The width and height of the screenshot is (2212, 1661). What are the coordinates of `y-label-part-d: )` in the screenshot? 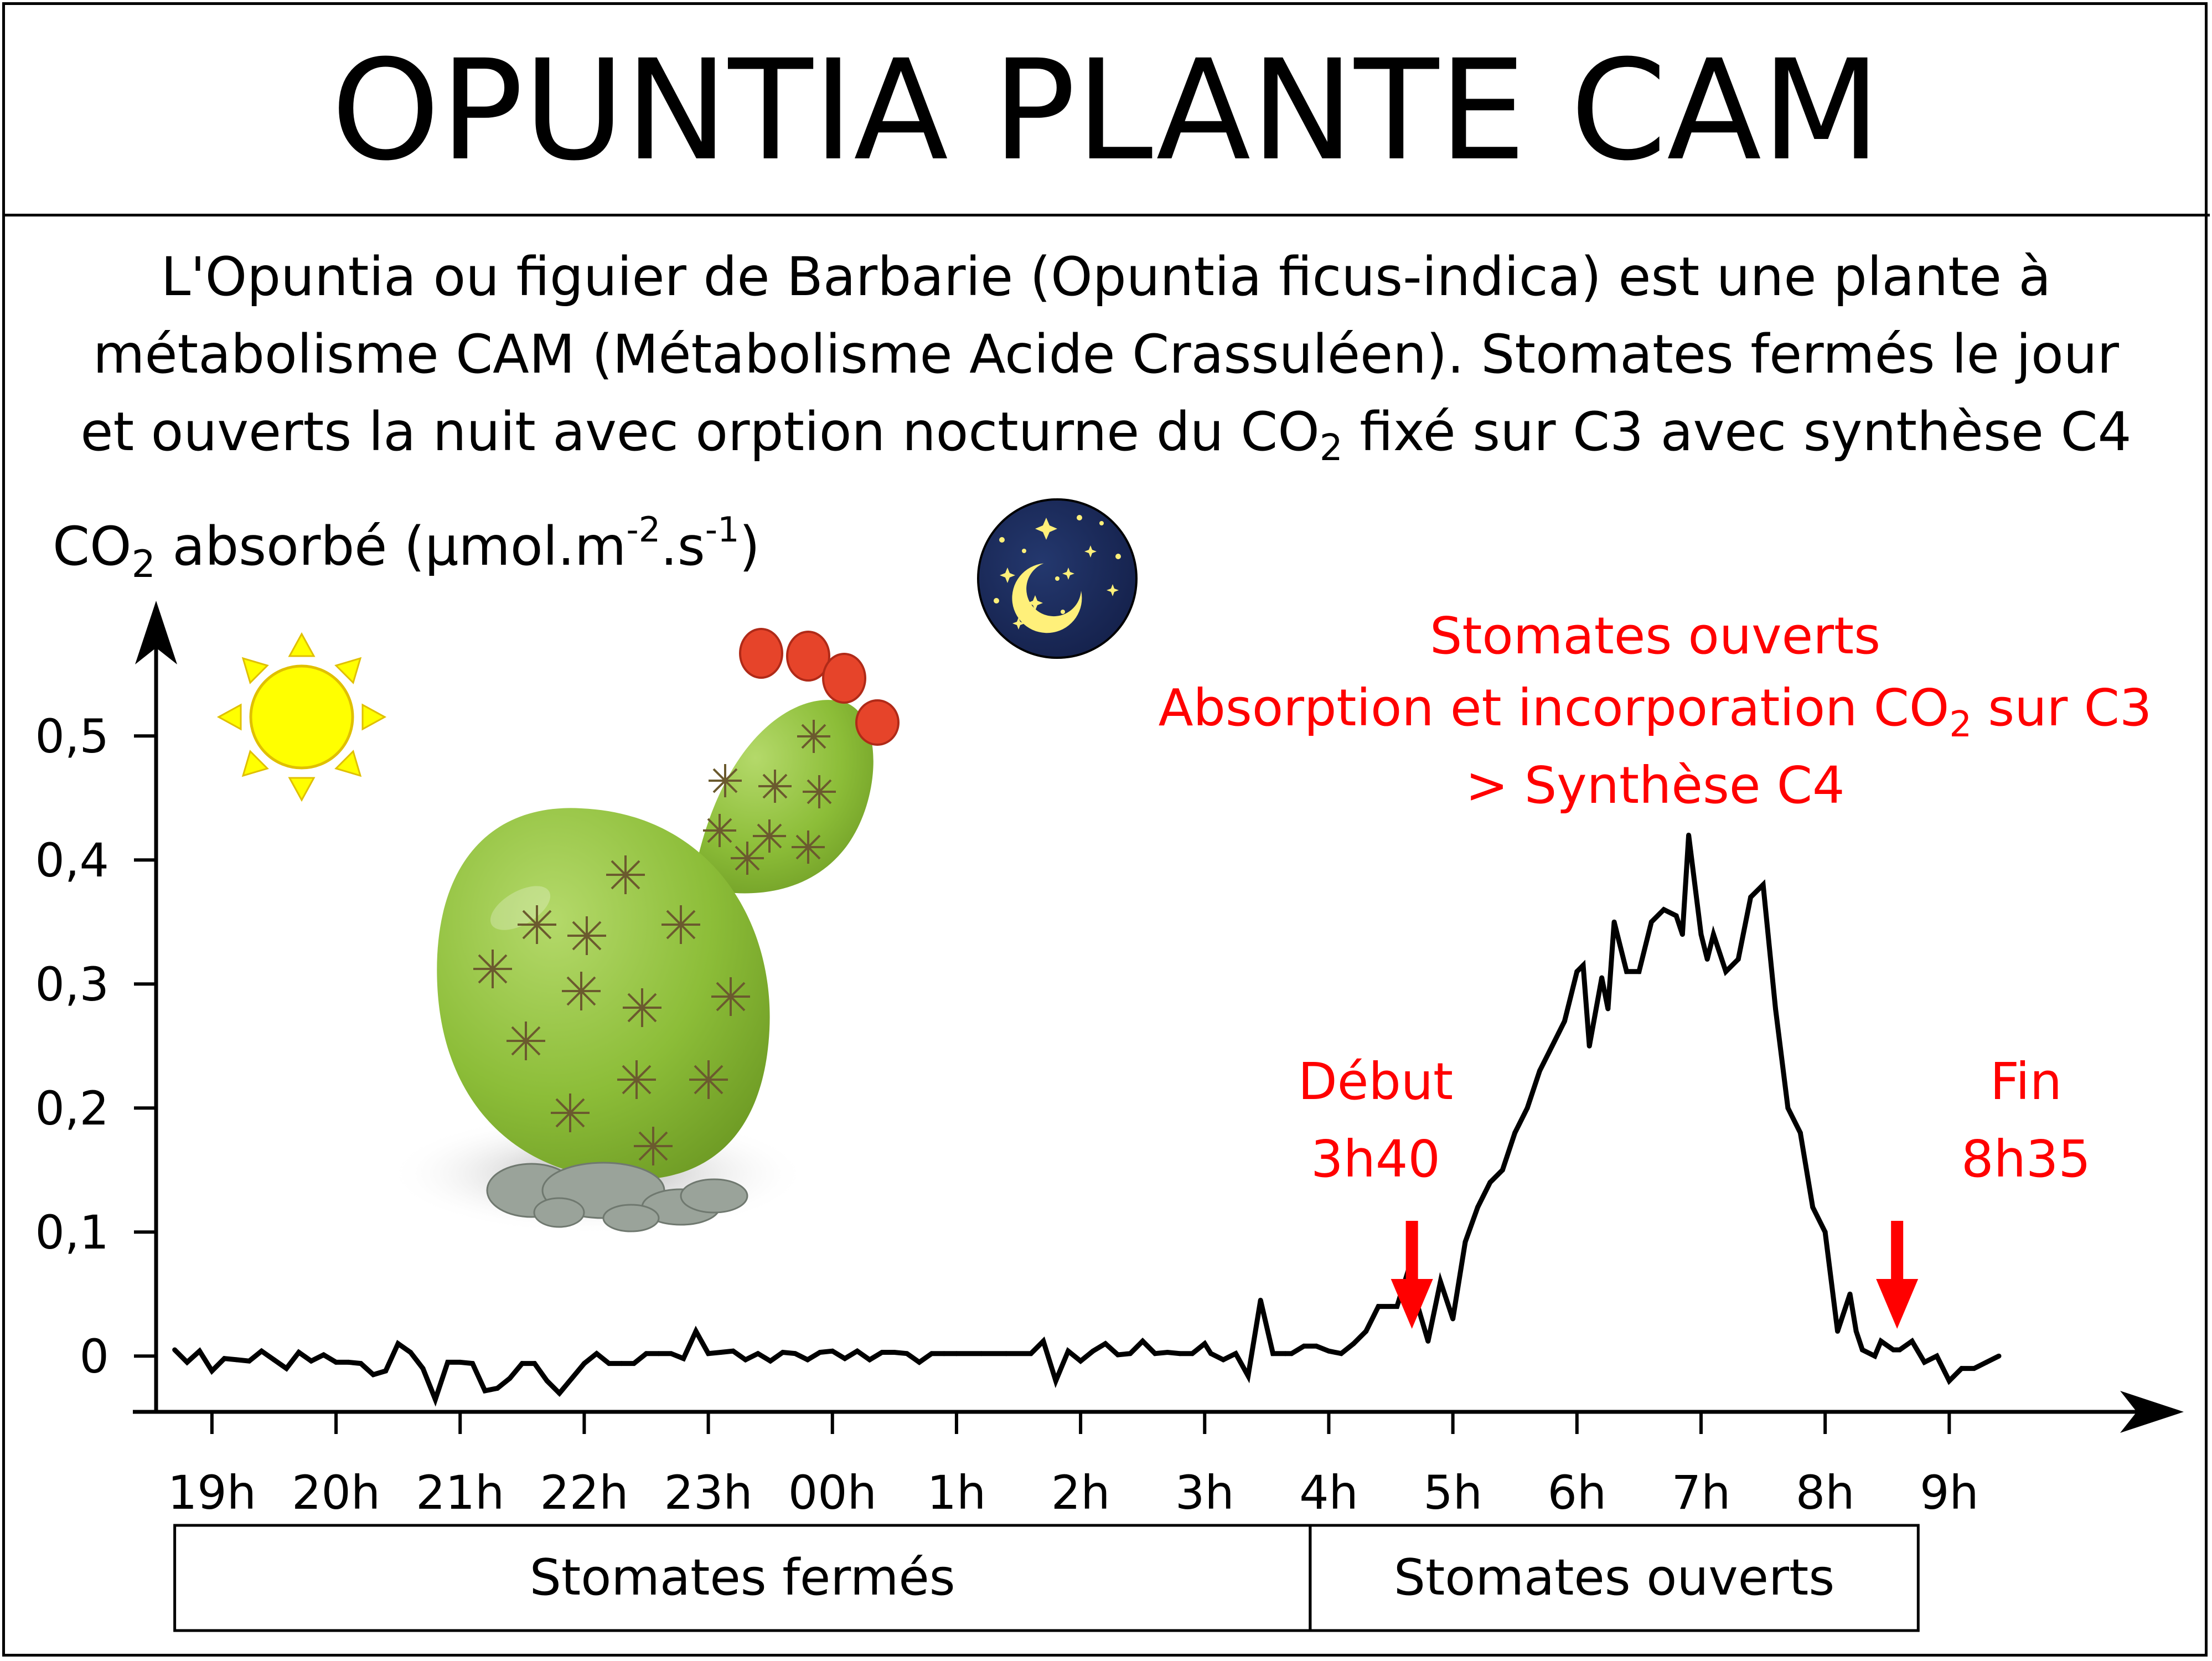 It's located at (750, 546).